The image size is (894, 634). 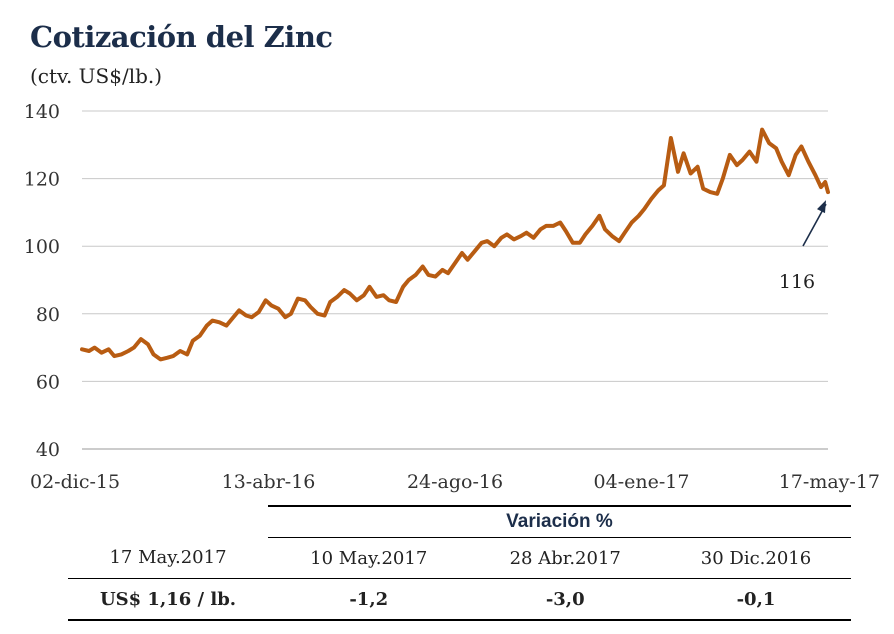 What do you see at coordinates (269, 482) in the screenshot?
I see `x-tick-label: 13-abr-16` at bounding box center [269, 482].